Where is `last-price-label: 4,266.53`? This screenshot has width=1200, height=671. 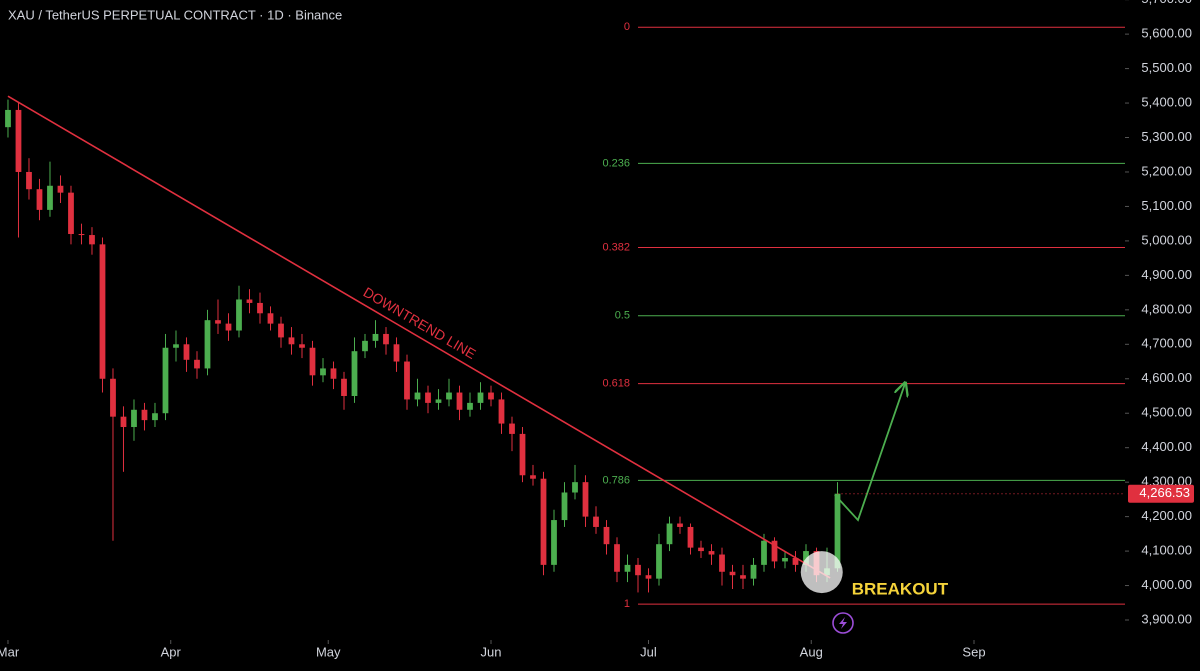 last-price-label: 4,266.53 is located at coordinates (1164, 492).